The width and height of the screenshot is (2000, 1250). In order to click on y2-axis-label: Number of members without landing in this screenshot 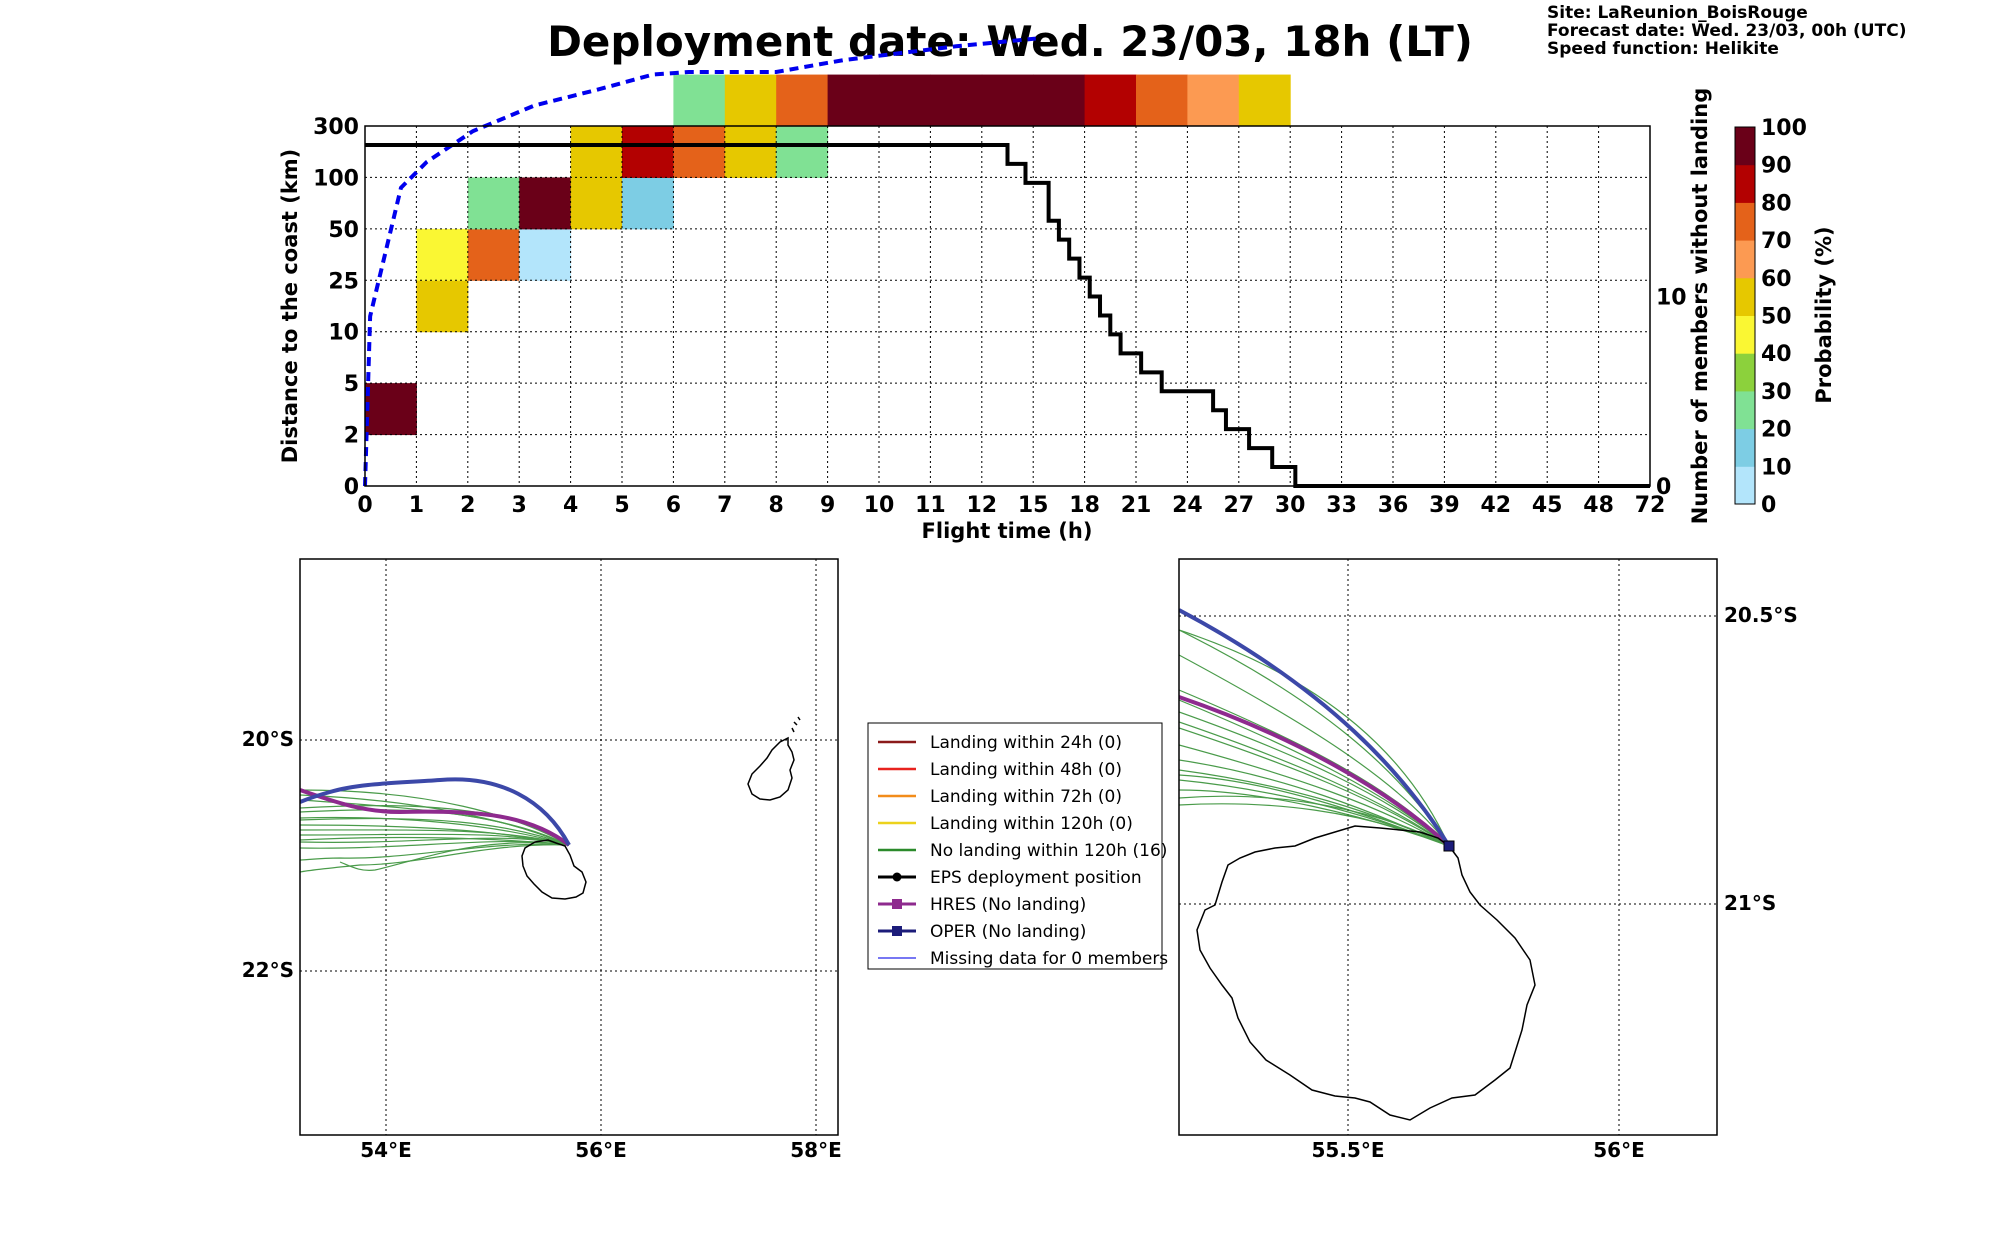, I will do `click(1700, 306)`.